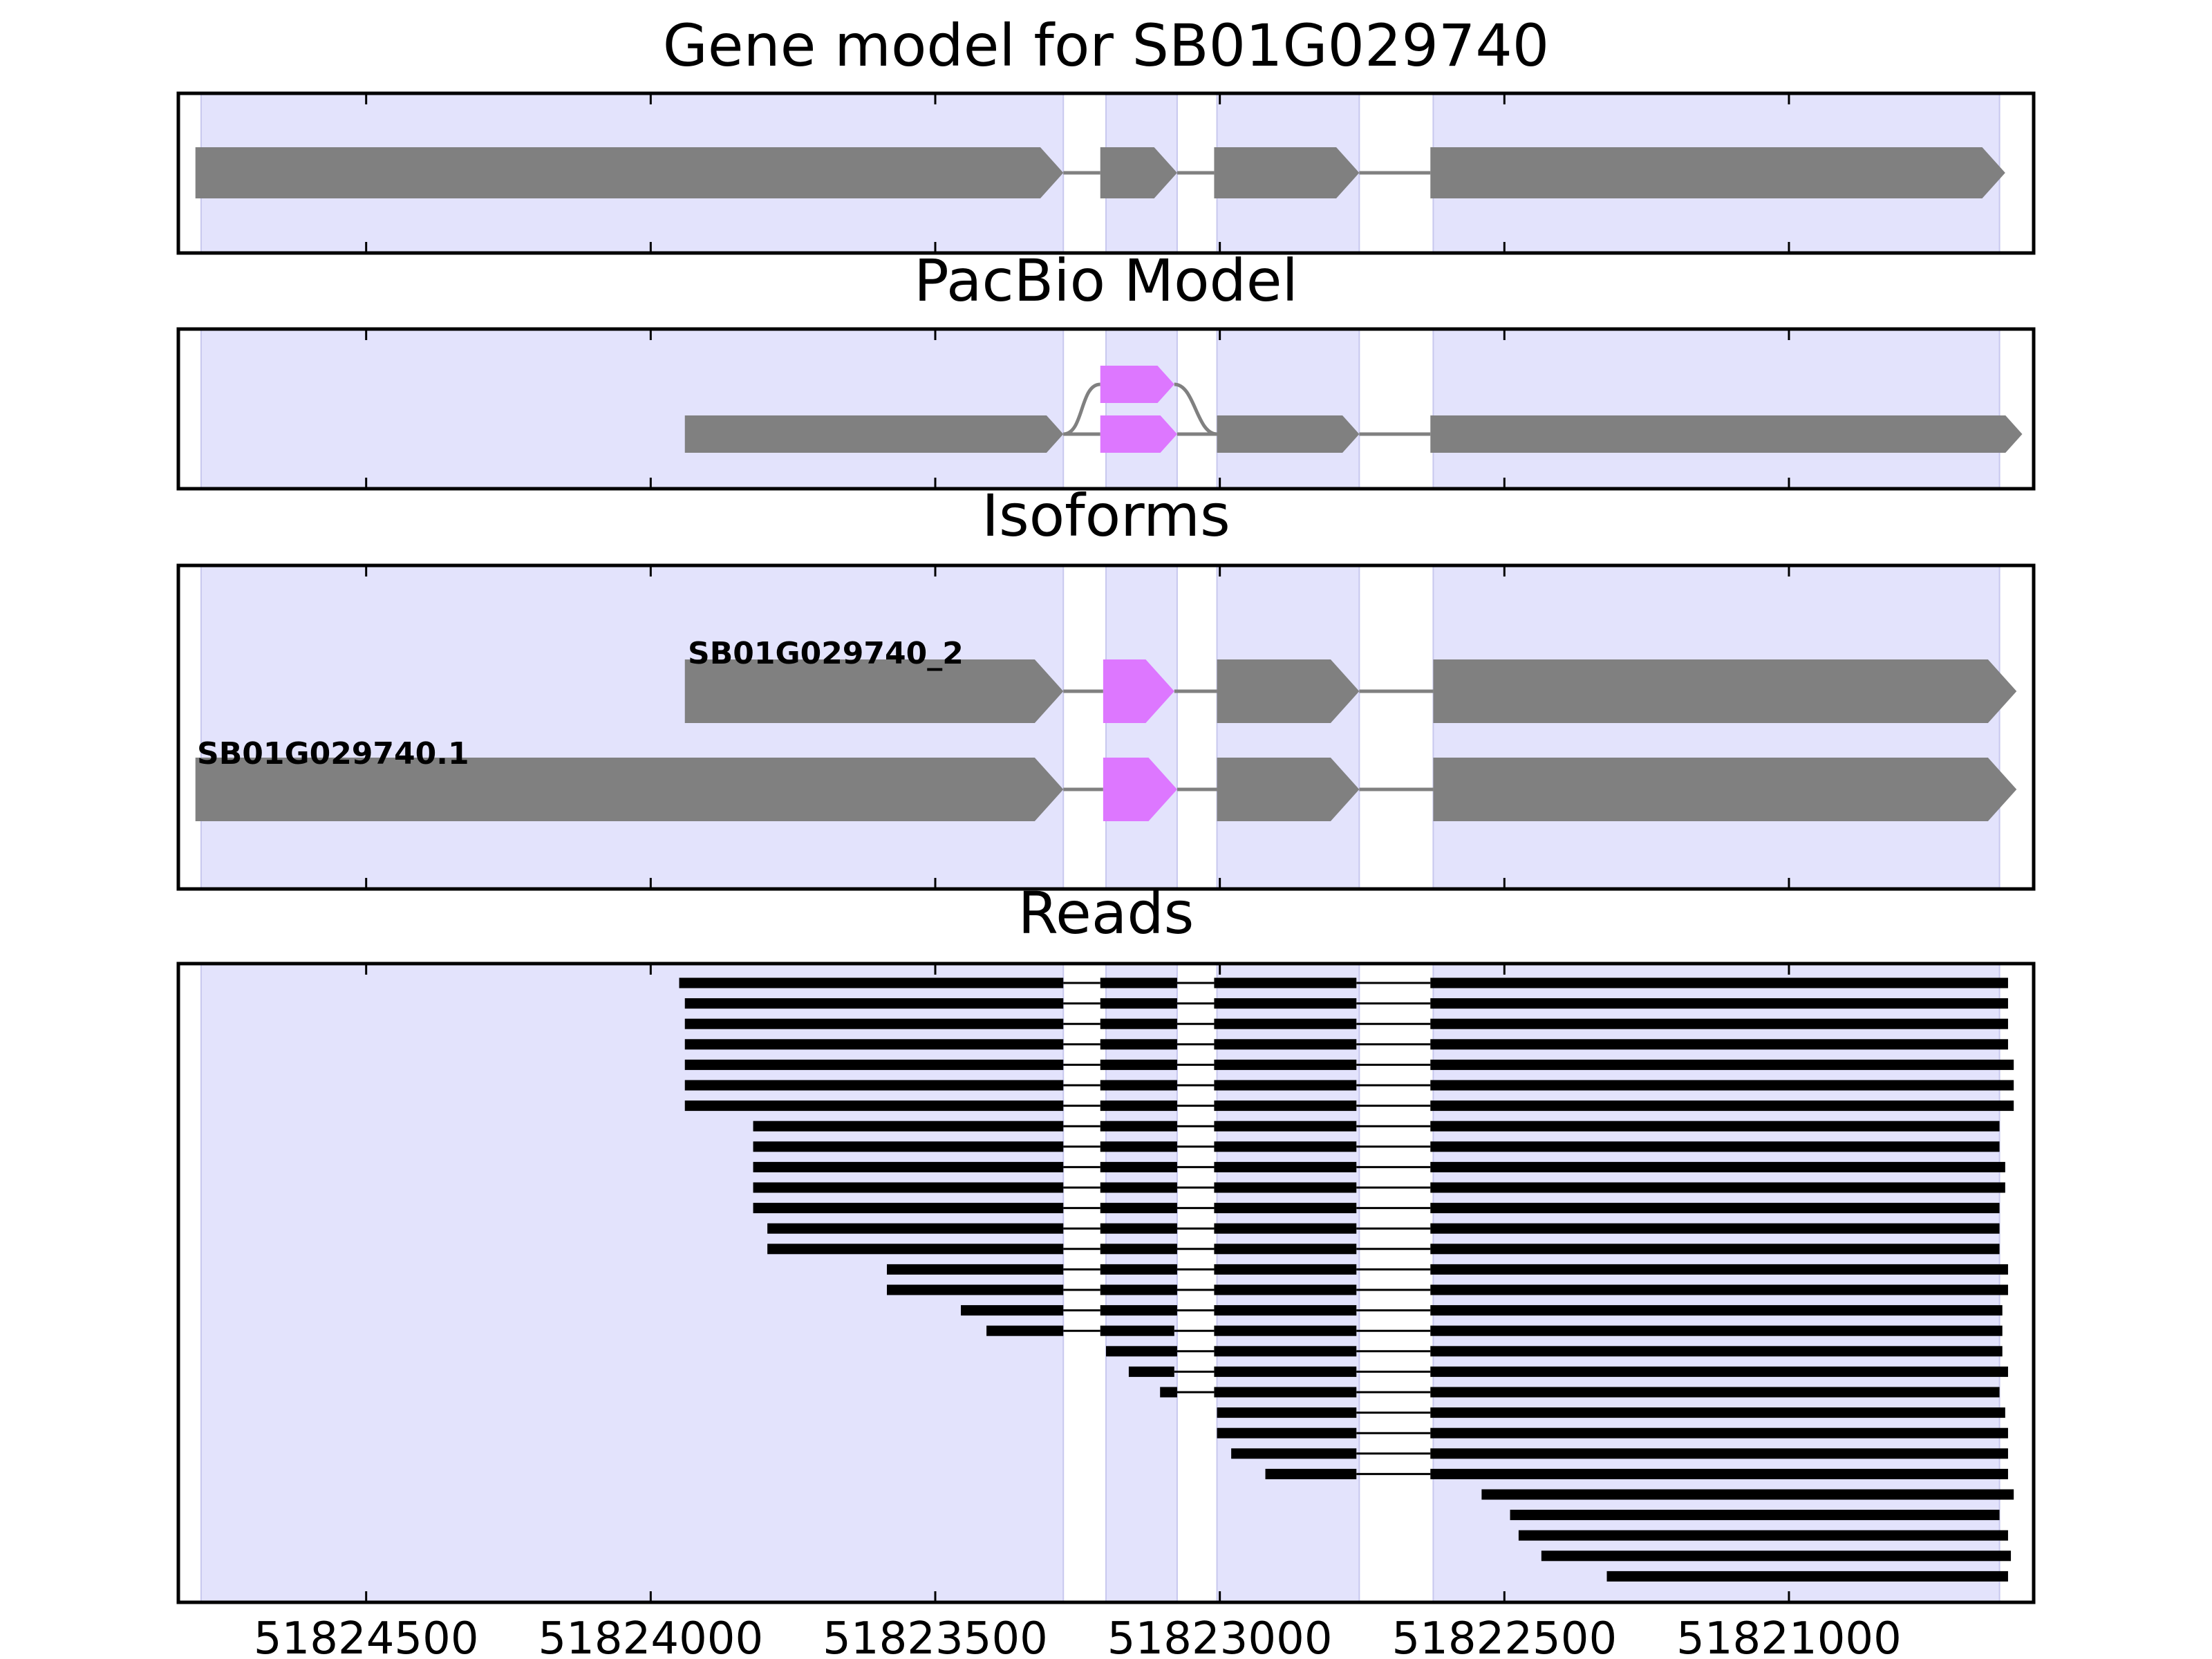  Describe the element at coordinates (366, 1636) in the screenshot. I see `x-axis-tick-label: 51824500` at that location.